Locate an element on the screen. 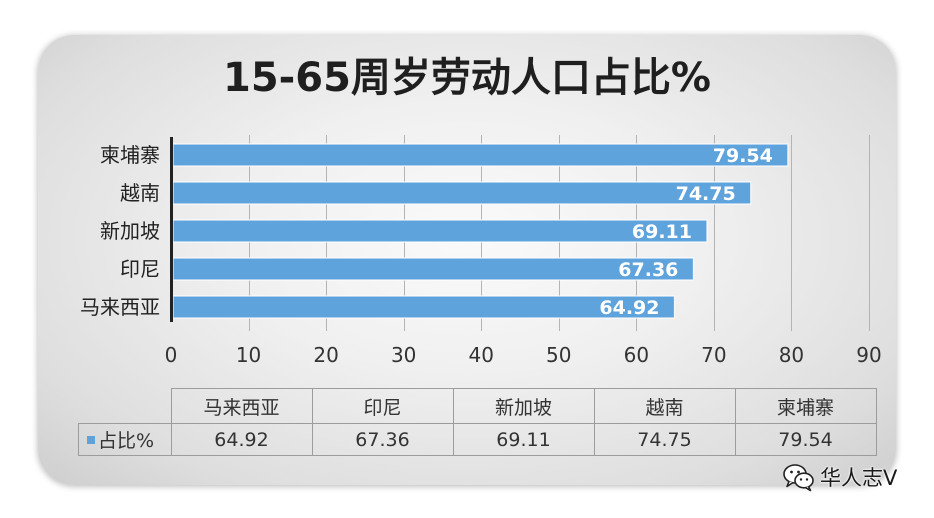 The width and height of the screenshot is (934, 518). data-table-header-row: 马来西亚 印尼 新加坡 越南 柬埔寨 is located at coordinates (478, 406).